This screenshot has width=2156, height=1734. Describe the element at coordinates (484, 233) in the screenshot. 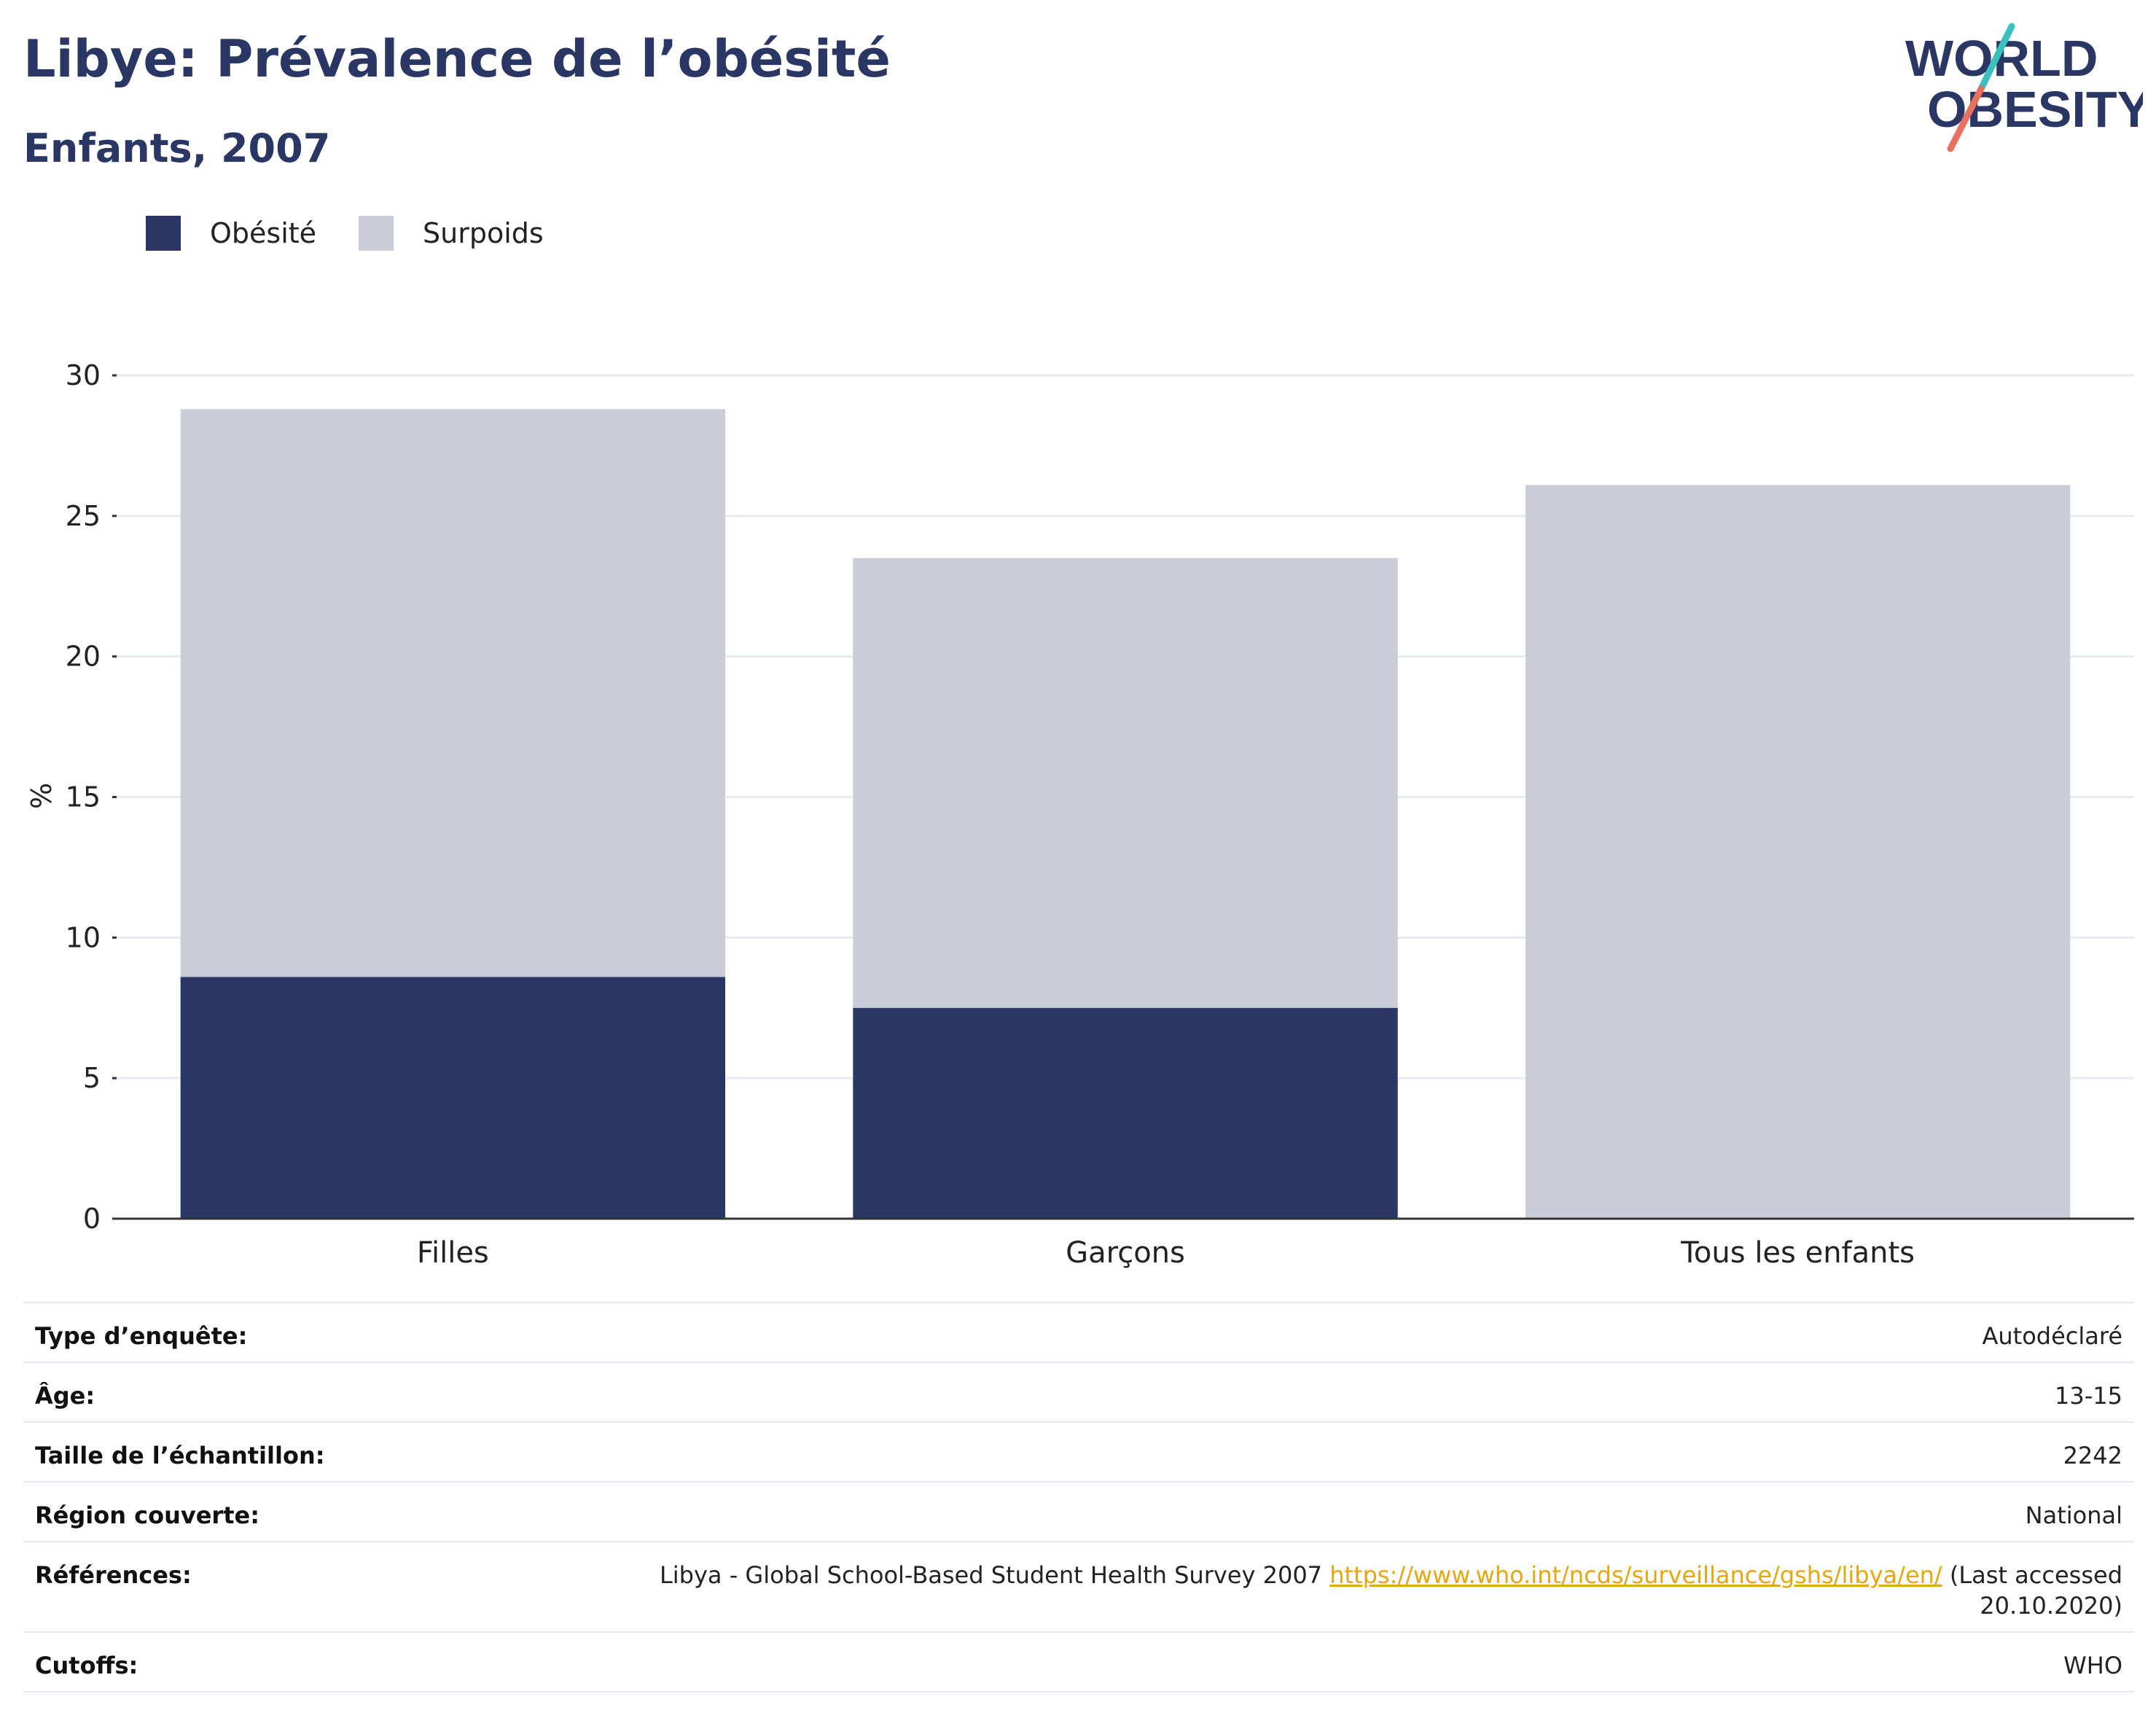

I see `legend-label-surpoids: Surpoids` at that location.